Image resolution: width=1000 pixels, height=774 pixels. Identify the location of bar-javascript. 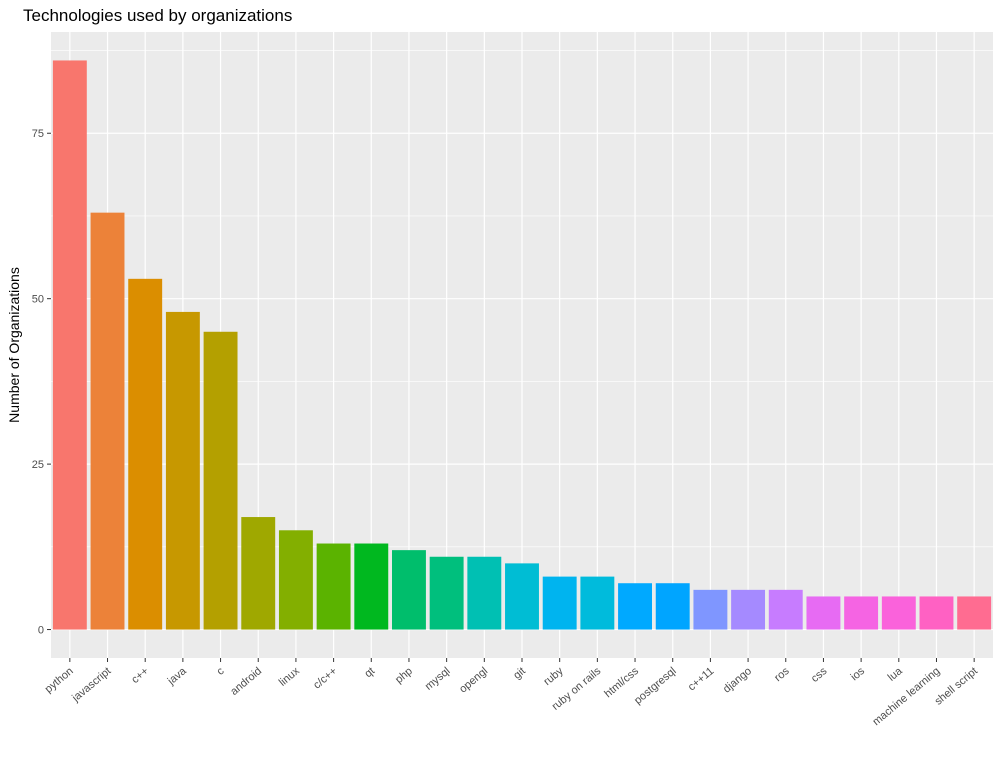
(107, 421).